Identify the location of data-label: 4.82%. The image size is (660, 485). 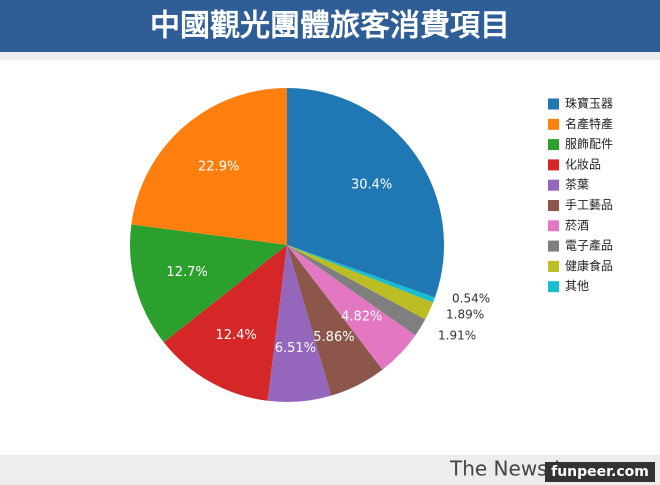
(361, 316).